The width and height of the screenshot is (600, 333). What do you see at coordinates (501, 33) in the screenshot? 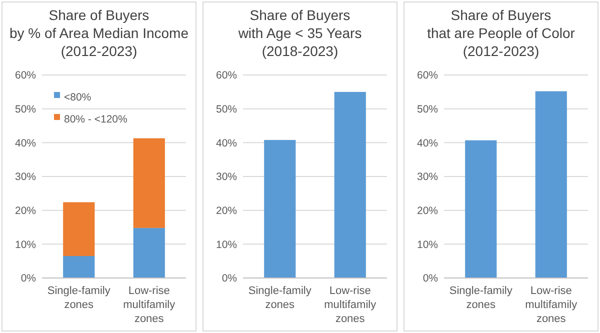
I see `chart-title: Share of Buyers that are People of Color (2012-2023)` at bounding box center [501, 33].